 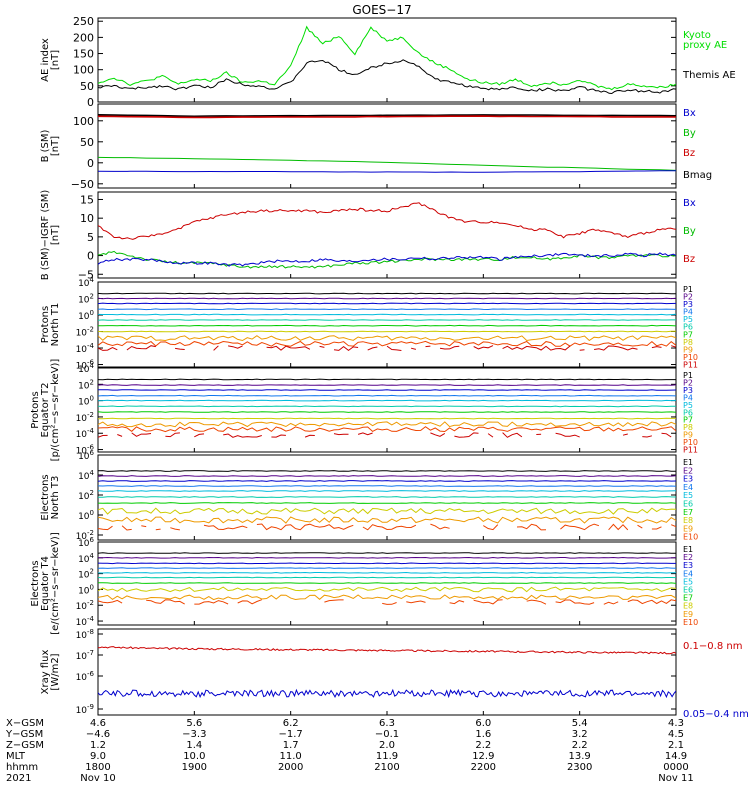 What do you see at coordinates (90, 237) in the screenshot?
I see `y-tick-label: 5` at bounding box center [90, 237].